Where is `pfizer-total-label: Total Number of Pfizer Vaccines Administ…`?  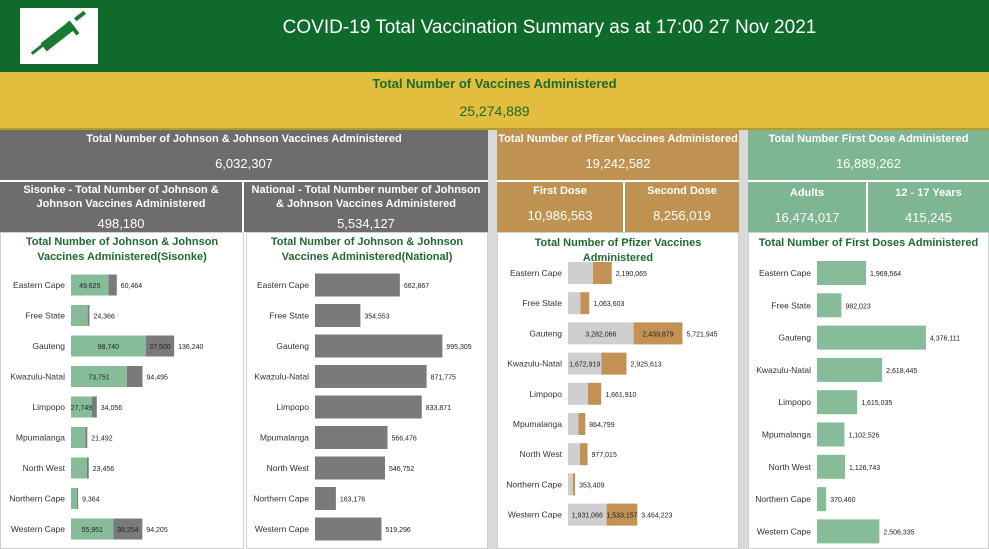 pfizer-total-label: Total Number of Pfizer Vaccines Administ… is located at coordinates (618, 139).